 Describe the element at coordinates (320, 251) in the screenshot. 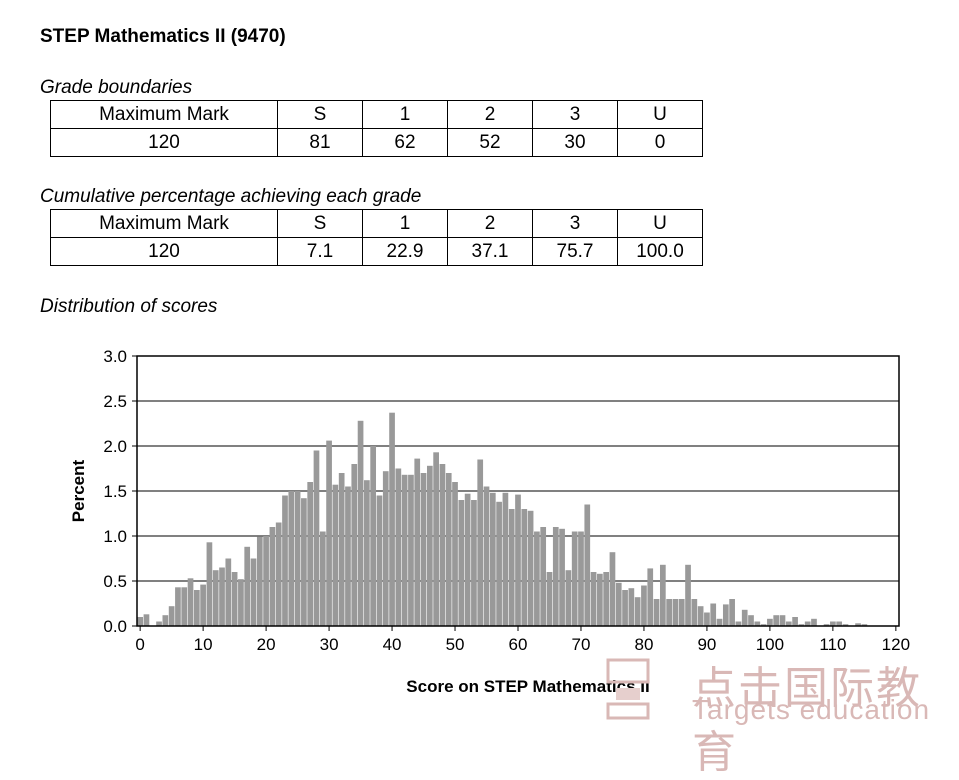

I see `table-cell: 7.1` at that location.